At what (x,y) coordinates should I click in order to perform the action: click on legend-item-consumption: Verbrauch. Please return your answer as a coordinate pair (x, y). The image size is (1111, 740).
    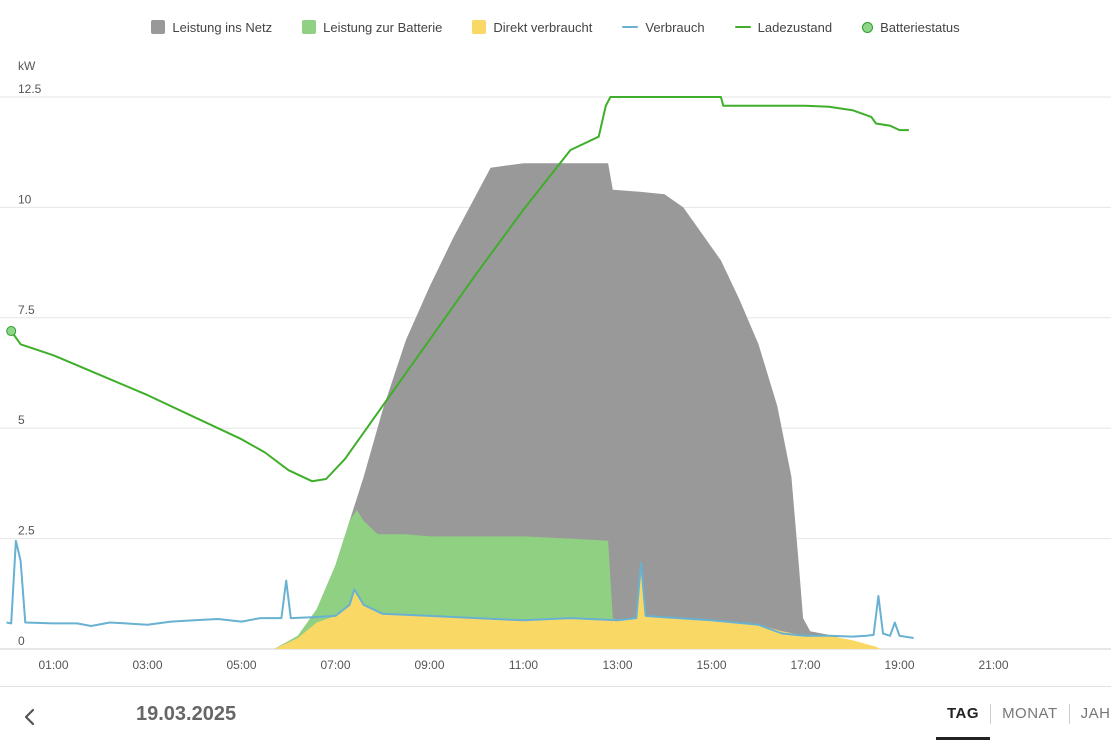
    Looking at the image, I should click on (663, 27).